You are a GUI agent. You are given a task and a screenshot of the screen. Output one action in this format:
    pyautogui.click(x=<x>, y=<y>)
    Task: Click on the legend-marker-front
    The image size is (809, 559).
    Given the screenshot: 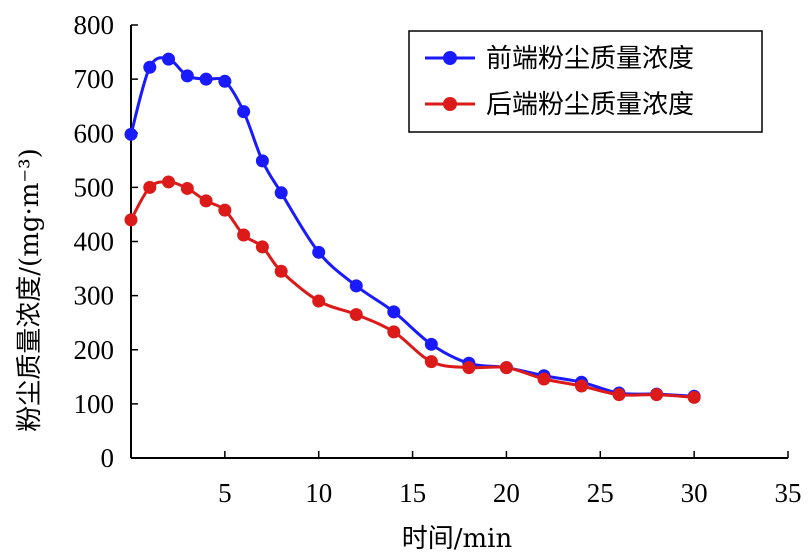 What is the action you would take?
    pyautogui.click(x=450, y=58)
    